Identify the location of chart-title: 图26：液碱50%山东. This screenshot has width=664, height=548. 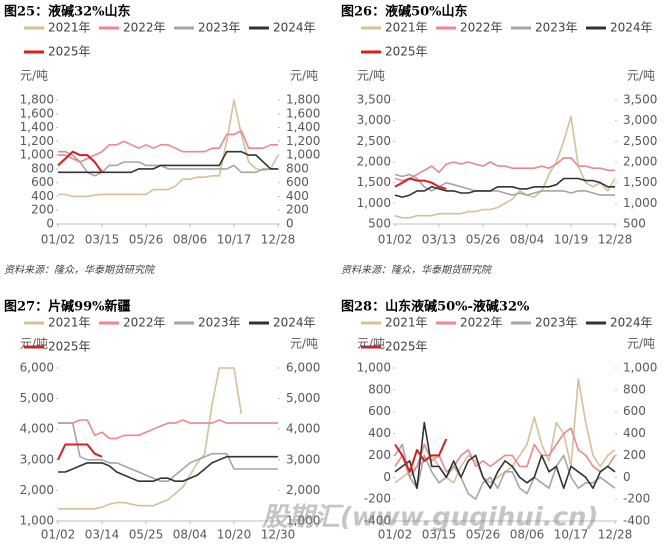
(404, 12).